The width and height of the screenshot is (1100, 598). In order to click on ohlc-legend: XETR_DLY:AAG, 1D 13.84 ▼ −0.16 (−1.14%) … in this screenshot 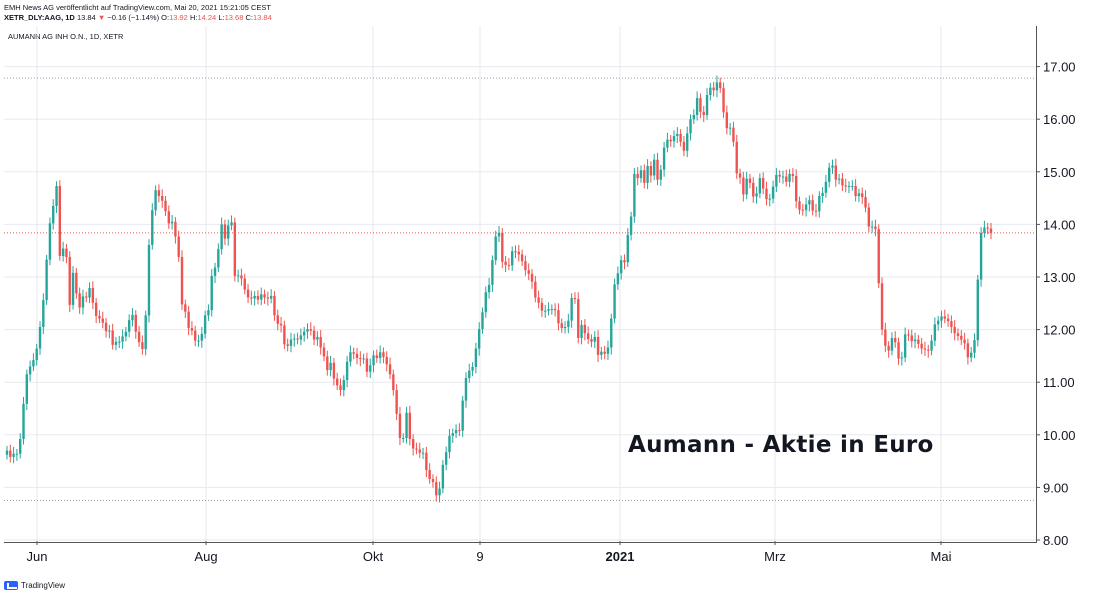, I will do `click(138, 18)`.